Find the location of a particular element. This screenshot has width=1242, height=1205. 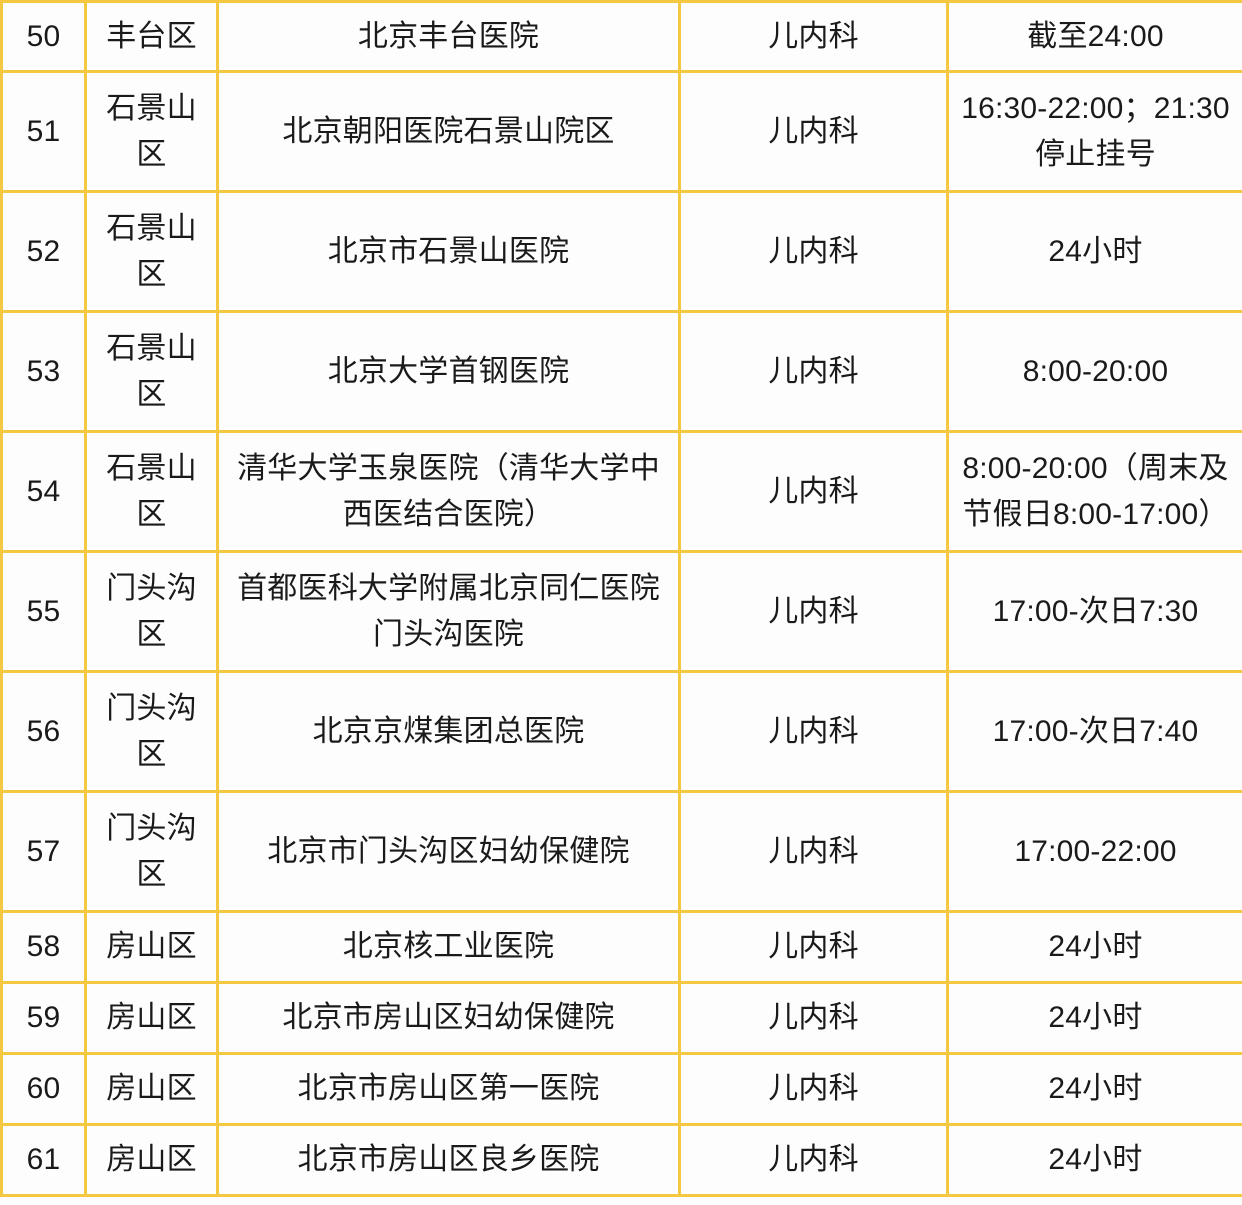

table-row: 61 房山区 北京市房山区良乡医院 儿内科 24小时 is located at coordinates (621, 1160).